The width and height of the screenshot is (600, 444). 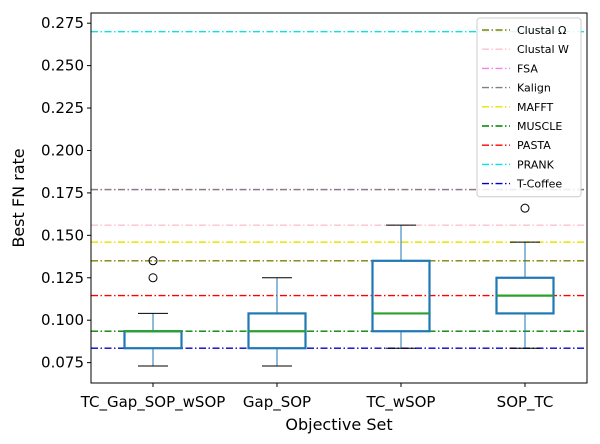 What do you see at coordinates (277, 402) in the screenshot?
I see `x-tick-label: Gap_SOP` at bounding box center [277, 402].